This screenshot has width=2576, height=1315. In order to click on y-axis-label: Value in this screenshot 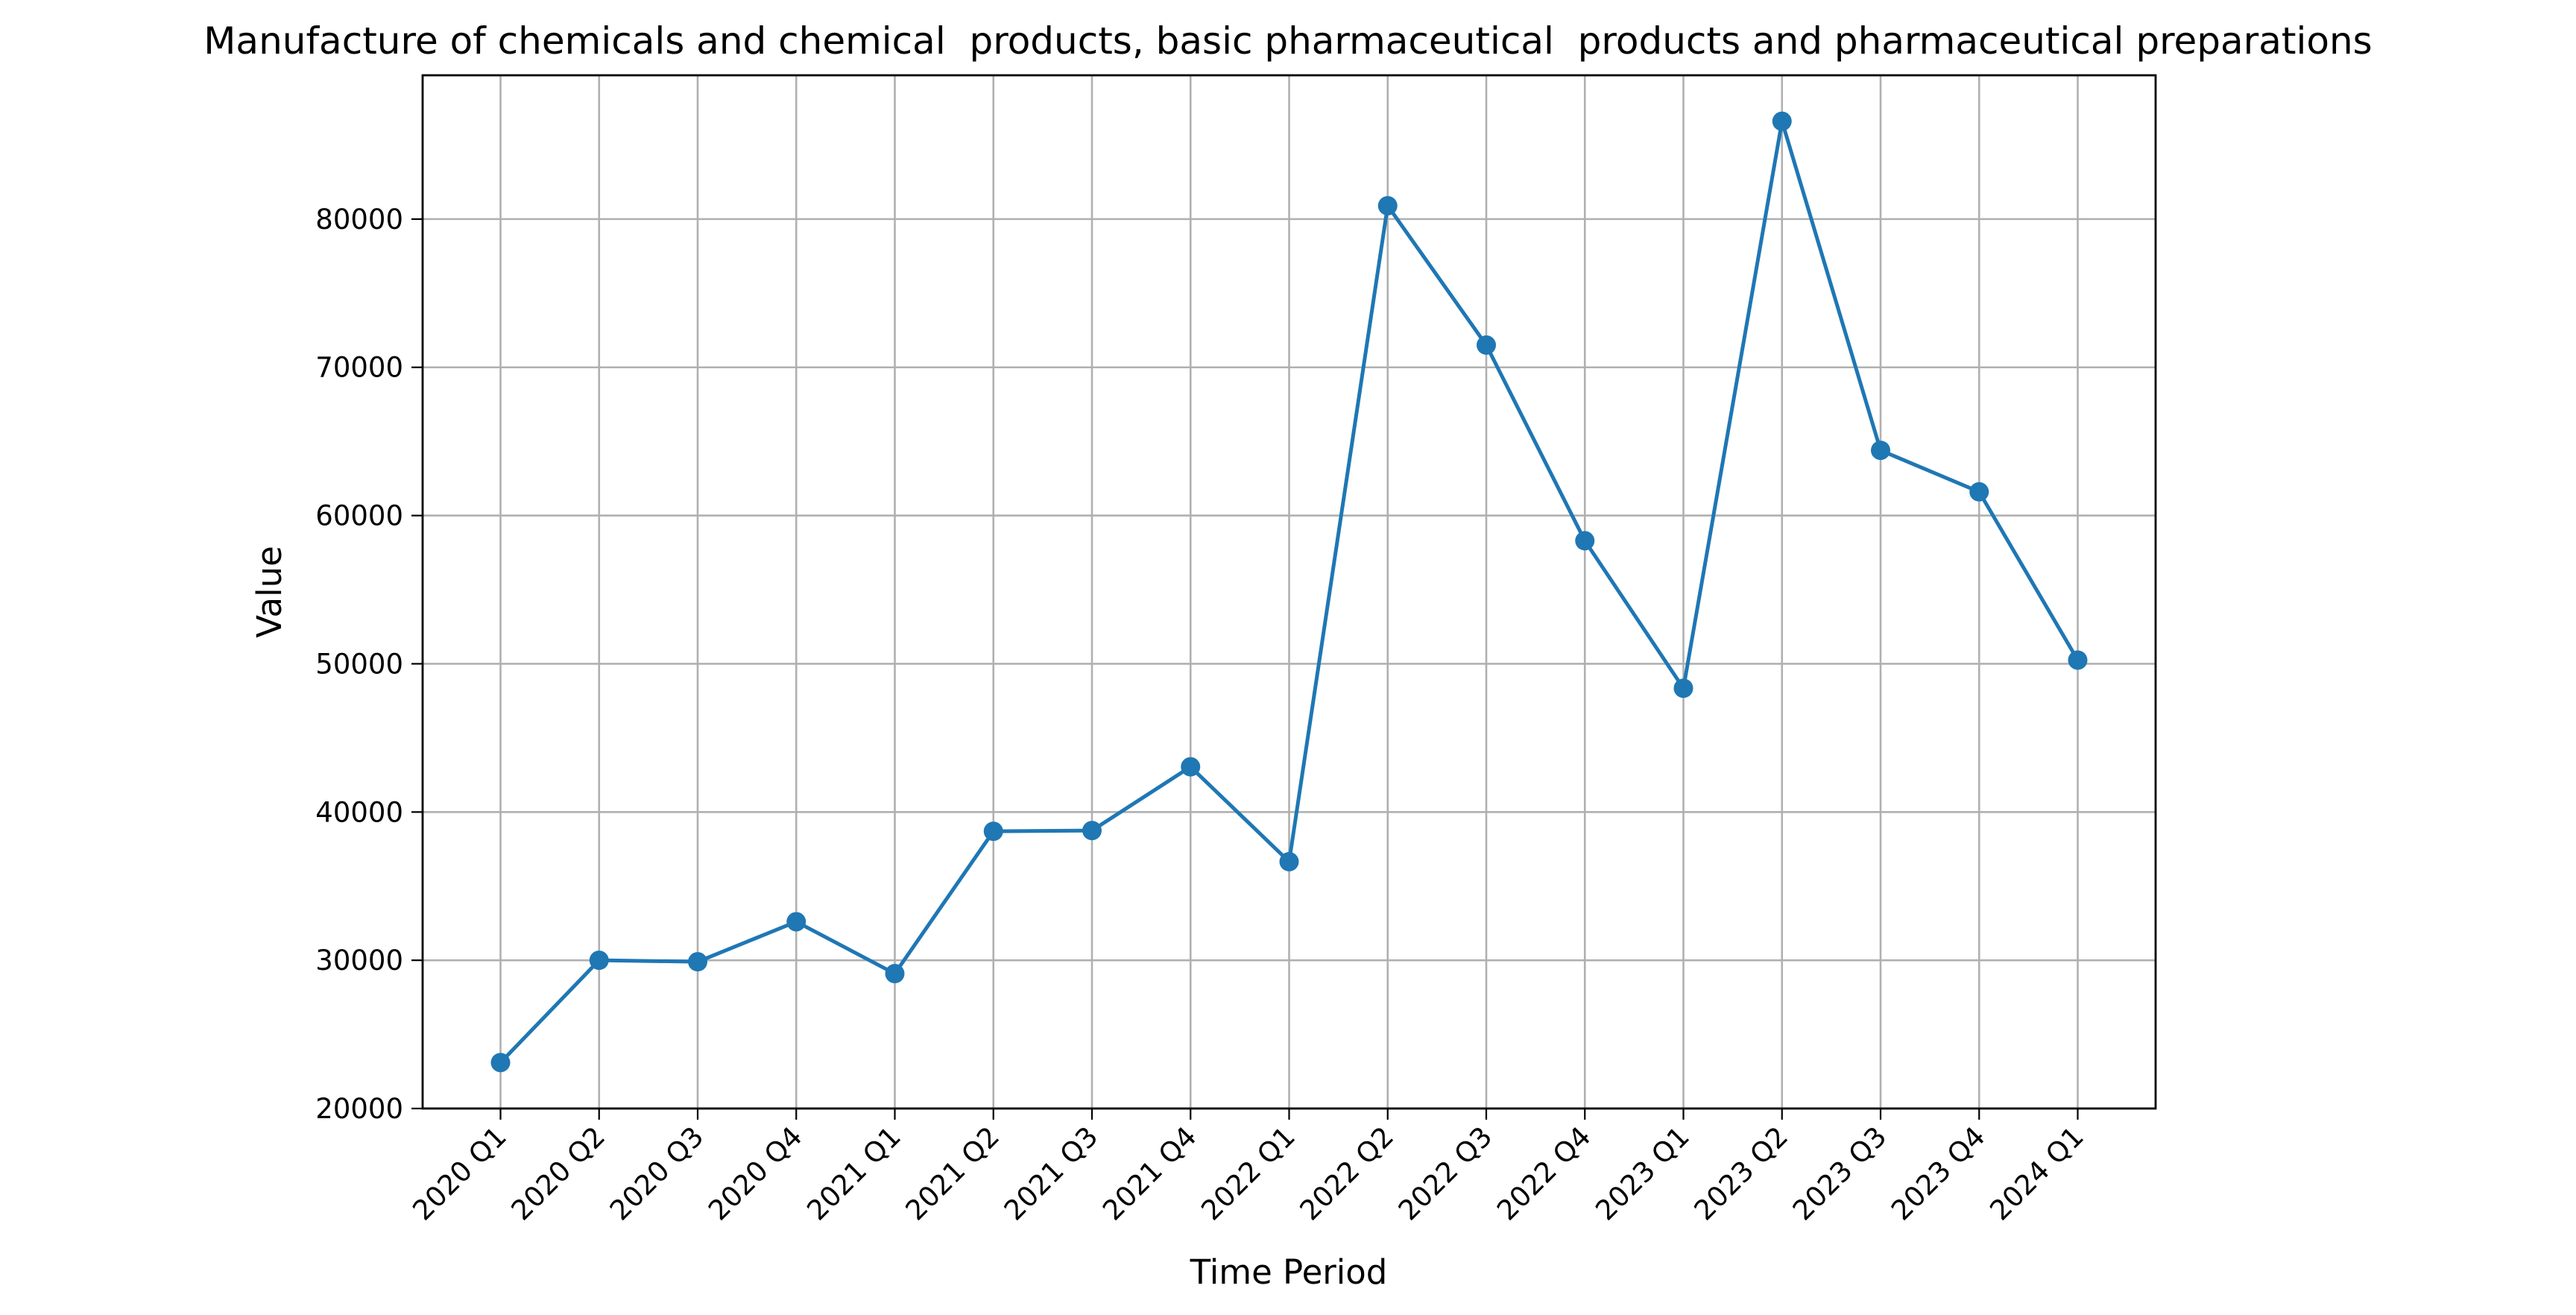, I will do `click(269, 592)`.